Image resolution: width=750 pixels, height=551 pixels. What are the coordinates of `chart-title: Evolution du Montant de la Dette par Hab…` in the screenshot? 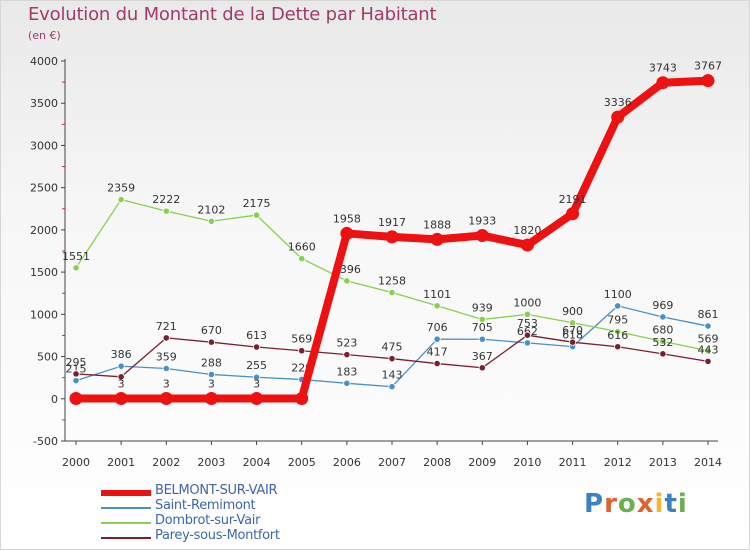 It's located at (232, 14).